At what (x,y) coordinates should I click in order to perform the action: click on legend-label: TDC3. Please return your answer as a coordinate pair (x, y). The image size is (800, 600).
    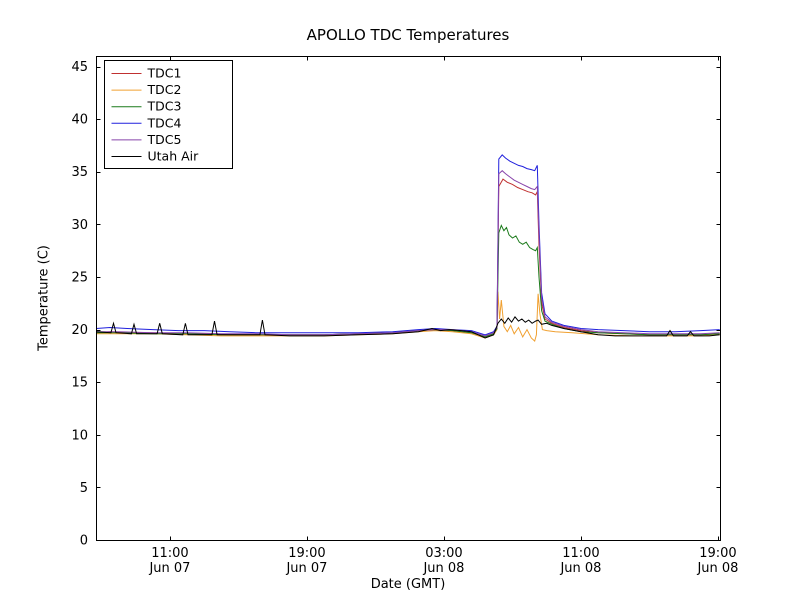
    Looking at the image, I should click on (164, 106).